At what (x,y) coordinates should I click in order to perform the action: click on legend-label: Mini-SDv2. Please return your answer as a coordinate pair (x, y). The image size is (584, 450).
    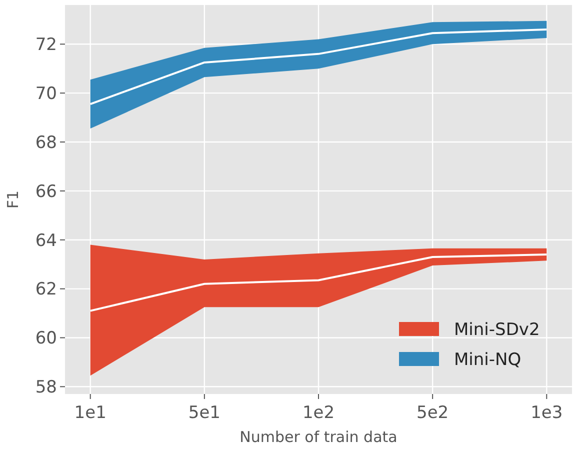
    Looking at the image, I should click on (497, 330).